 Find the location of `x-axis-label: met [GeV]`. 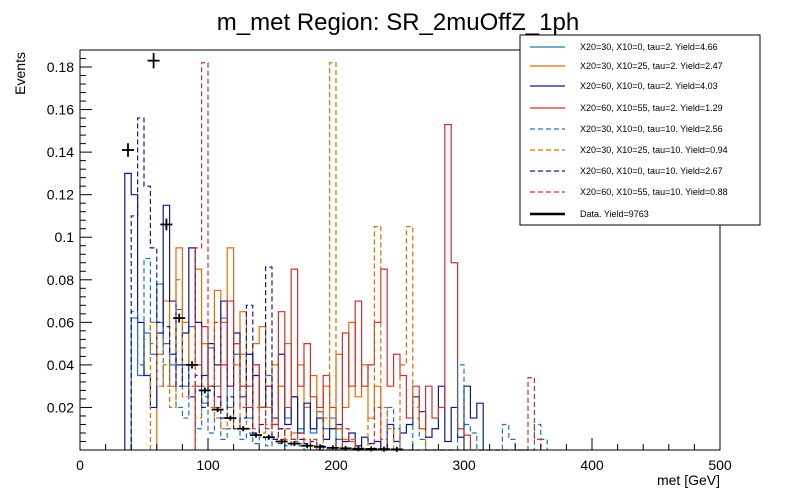

x-axis-label: met [GeV] is located at coordinates (688, 480).